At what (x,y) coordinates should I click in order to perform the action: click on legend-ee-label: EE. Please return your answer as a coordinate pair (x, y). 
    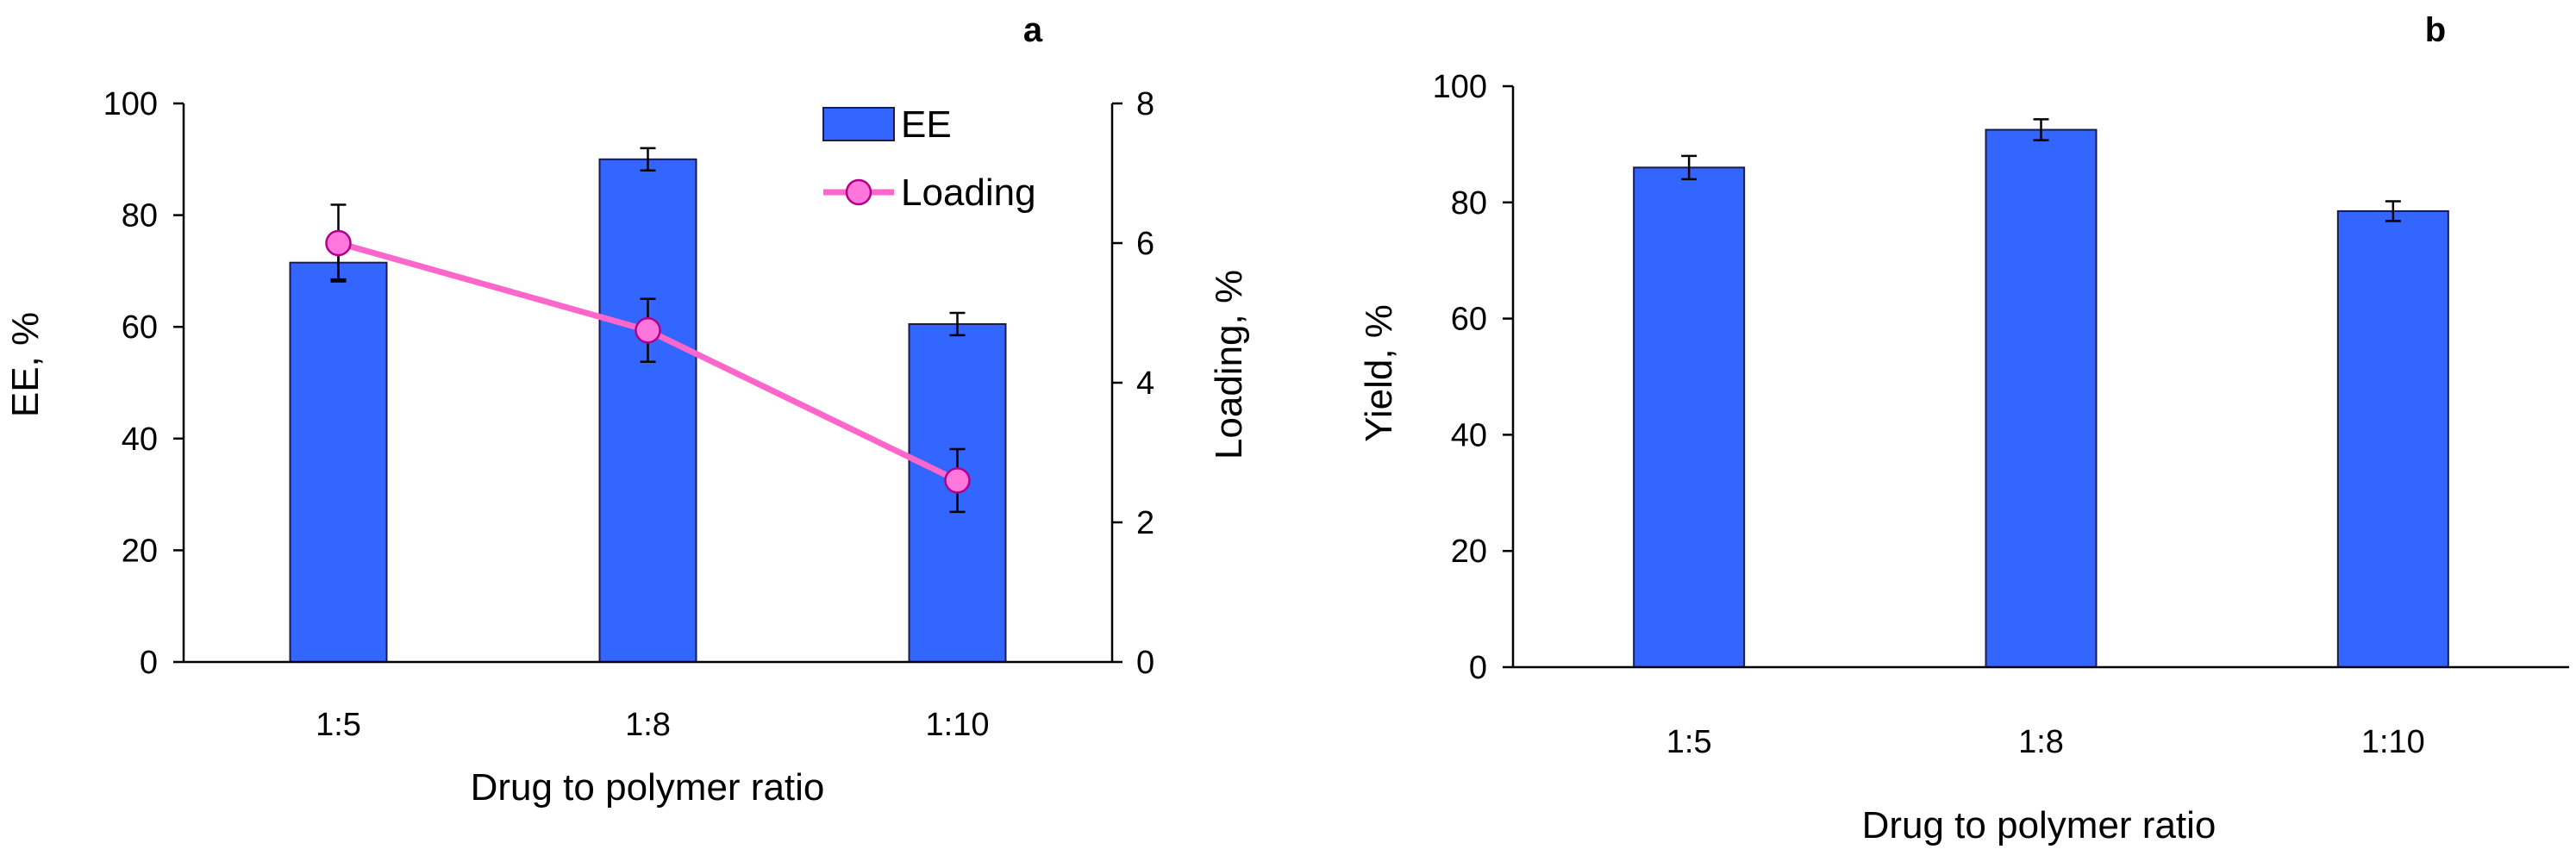
    Looking at the image, I should click on (927, 124).